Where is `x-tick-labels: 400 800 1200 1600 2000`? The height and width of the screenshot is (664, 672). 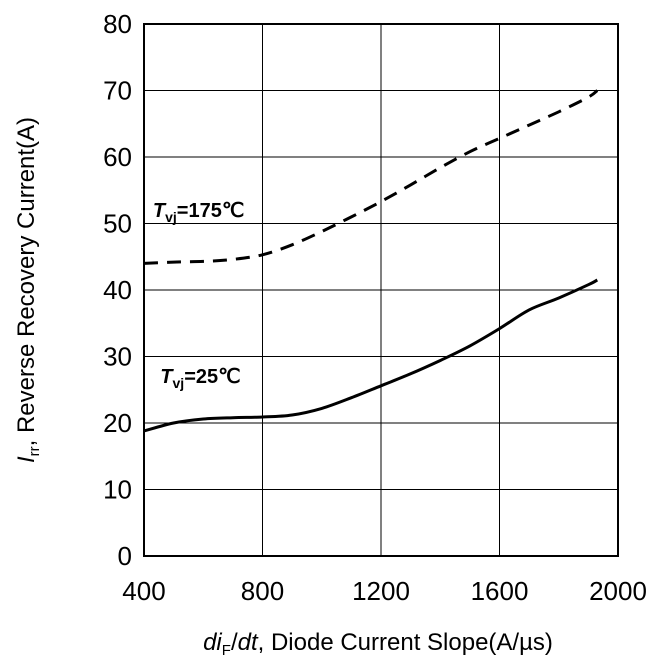
x-tick-labels: 400 800 1200 1600 2000 is located at coordinates (384, 591).